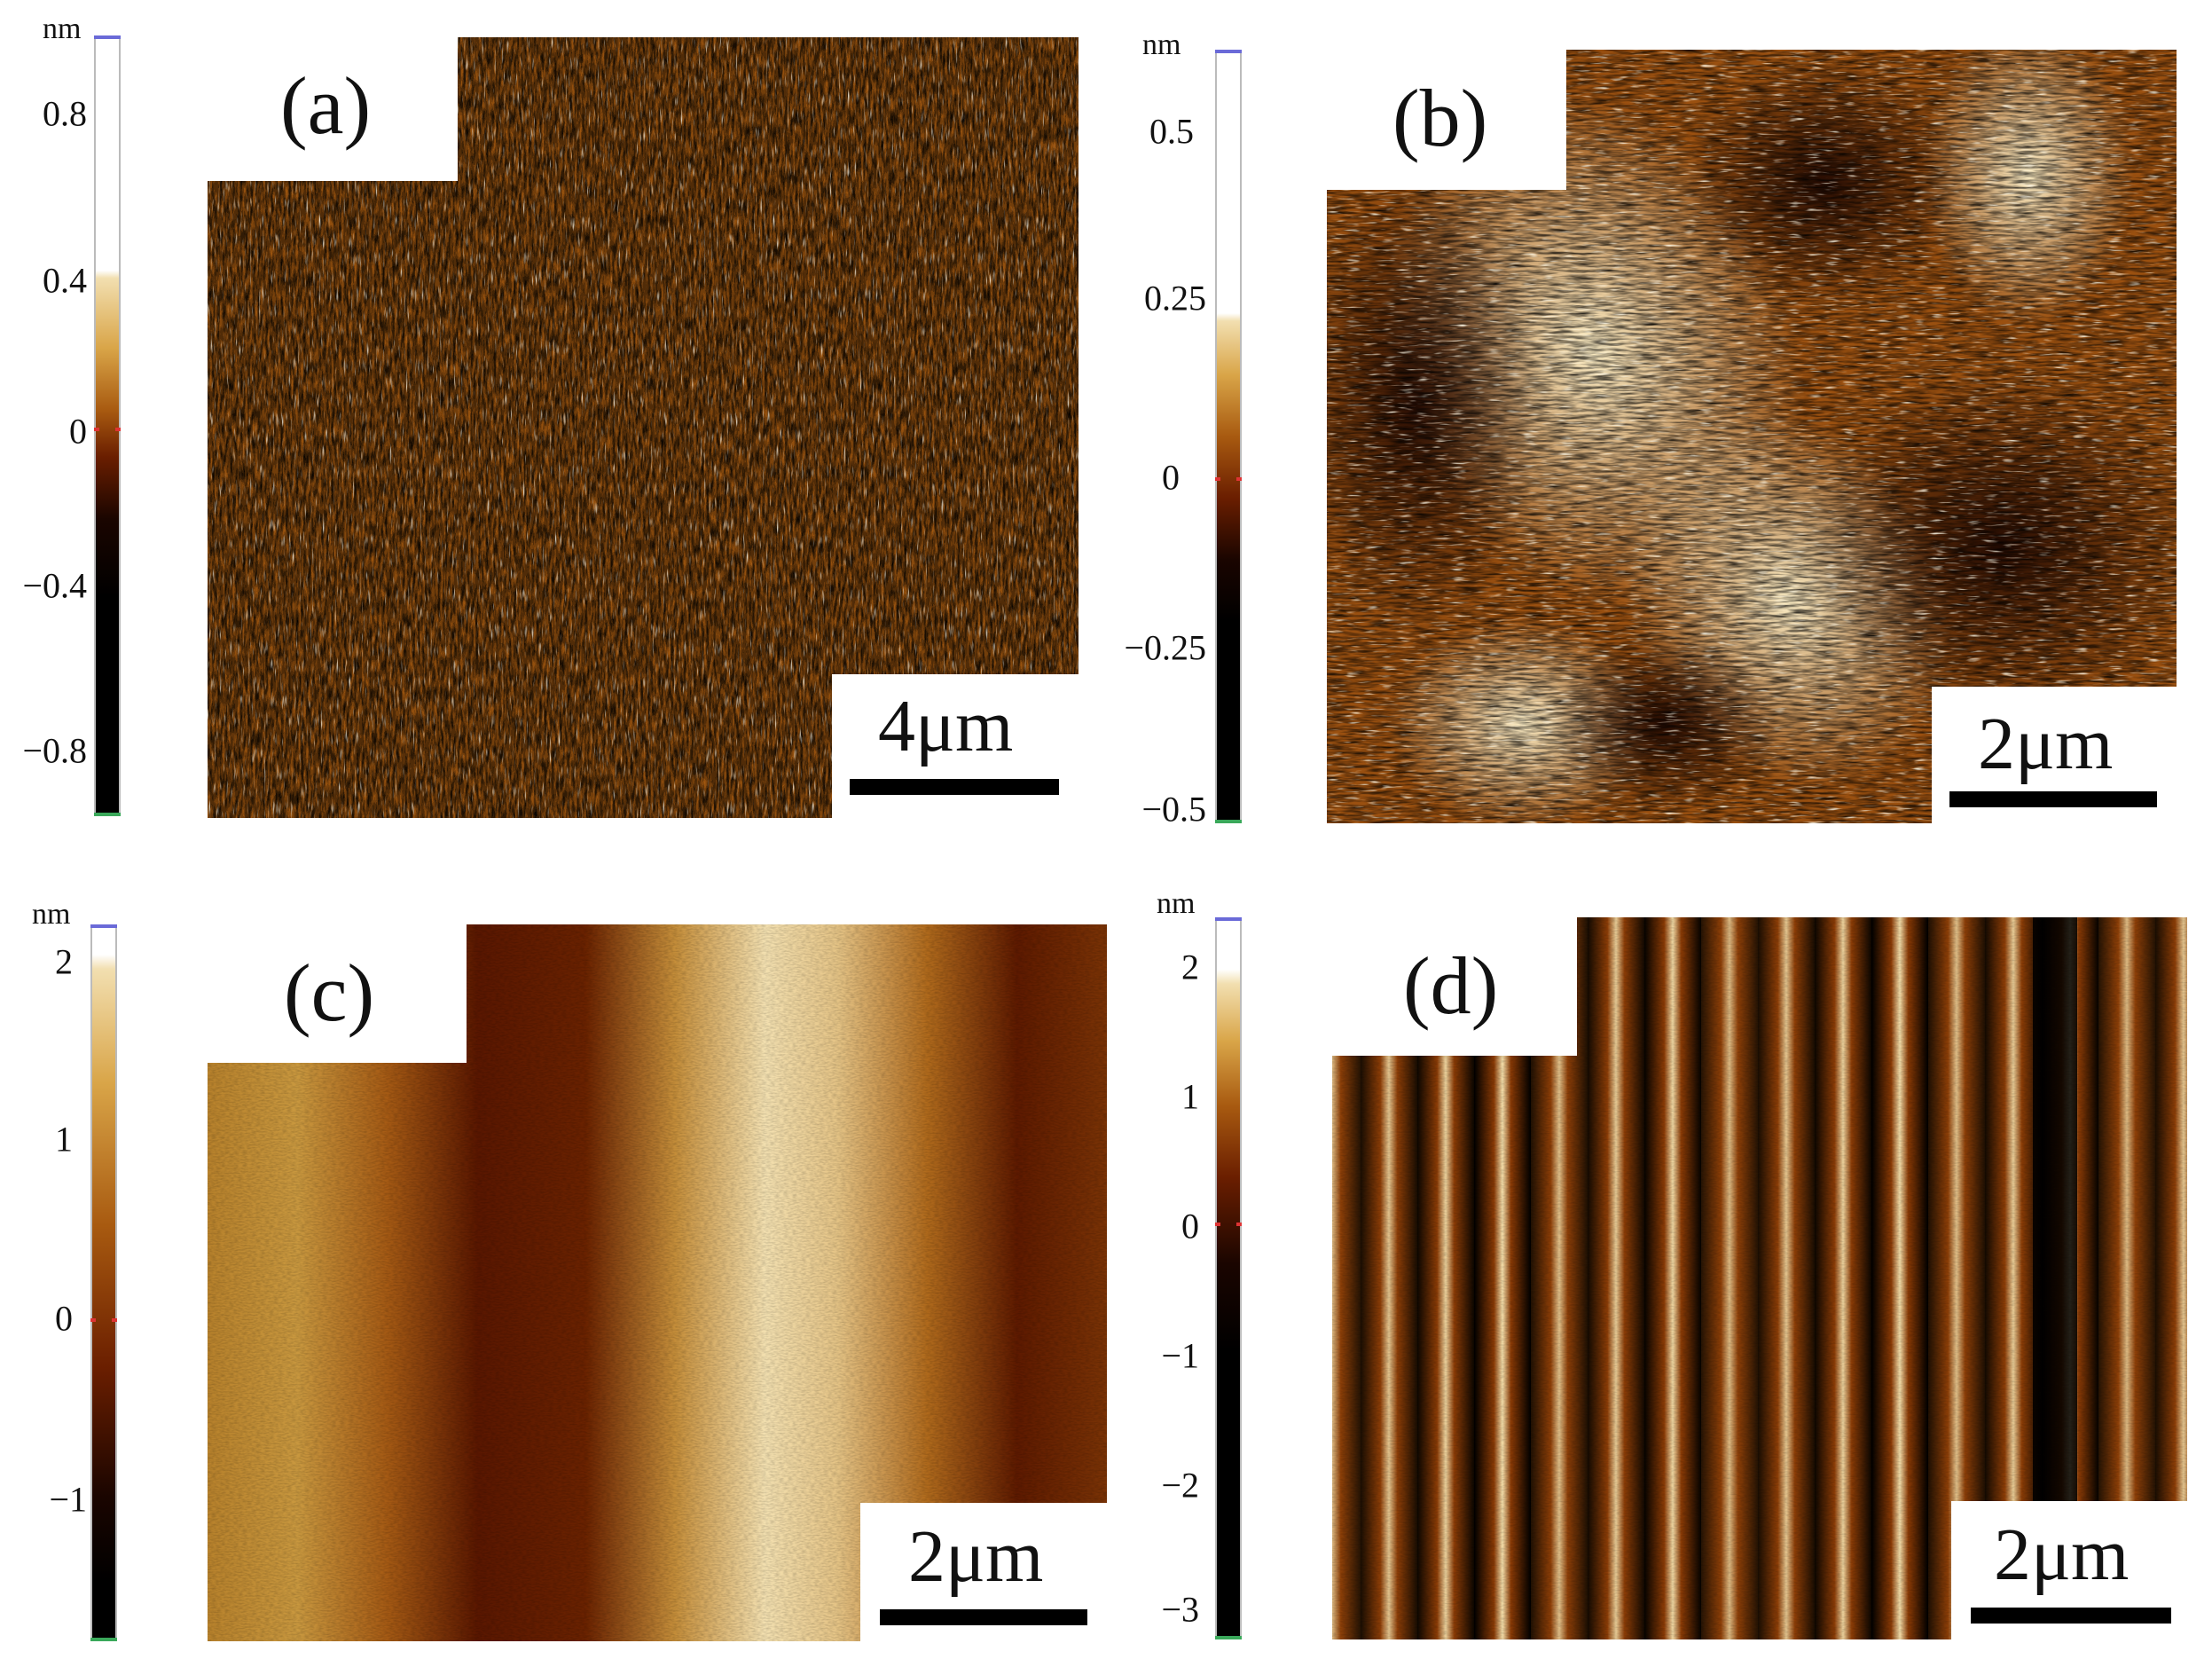  What do you see at coordinates (54, 586) in the screenshot?
I see `colorbar-tick: −0.4` at bounding box center [54, 586].